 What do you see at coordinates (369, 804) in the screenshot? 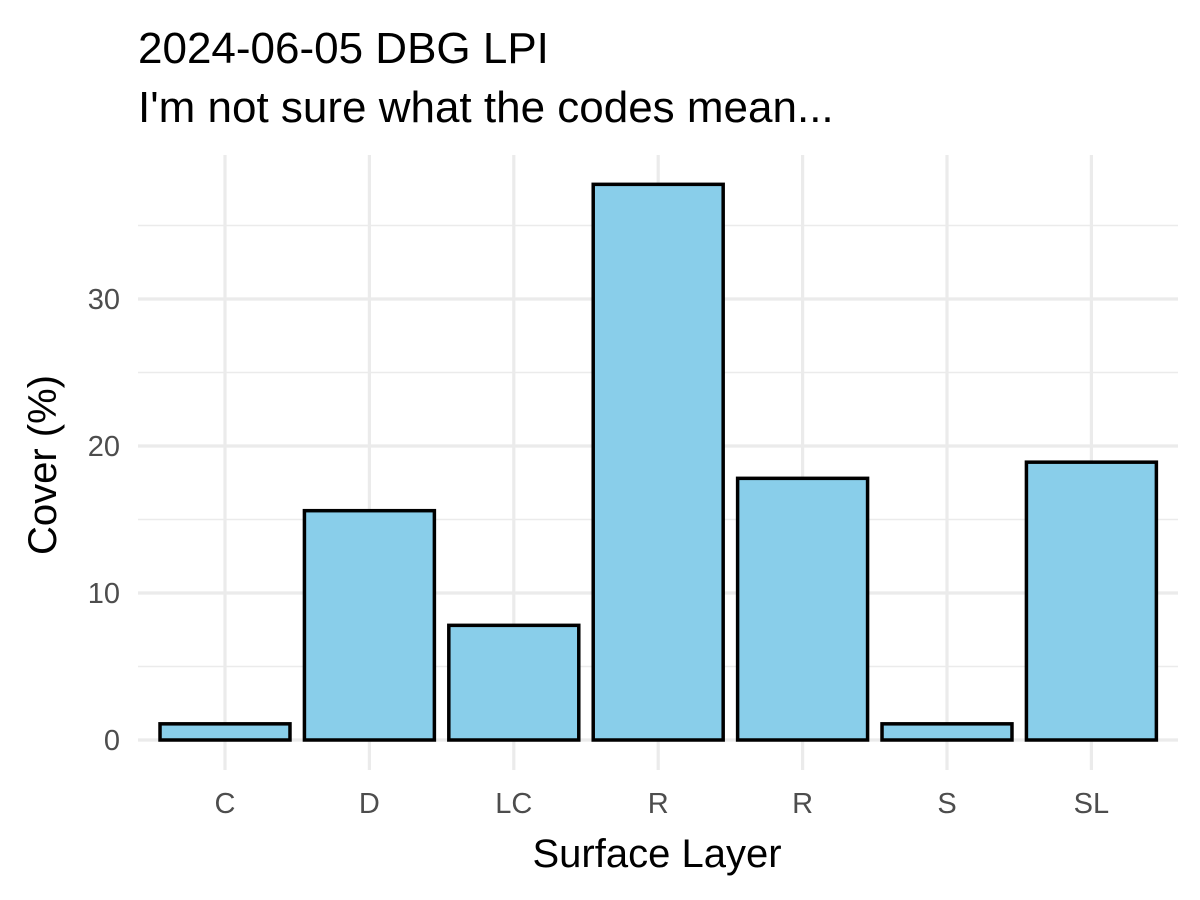
I see `x-tick-label: D` at bounding box center [369, 804].